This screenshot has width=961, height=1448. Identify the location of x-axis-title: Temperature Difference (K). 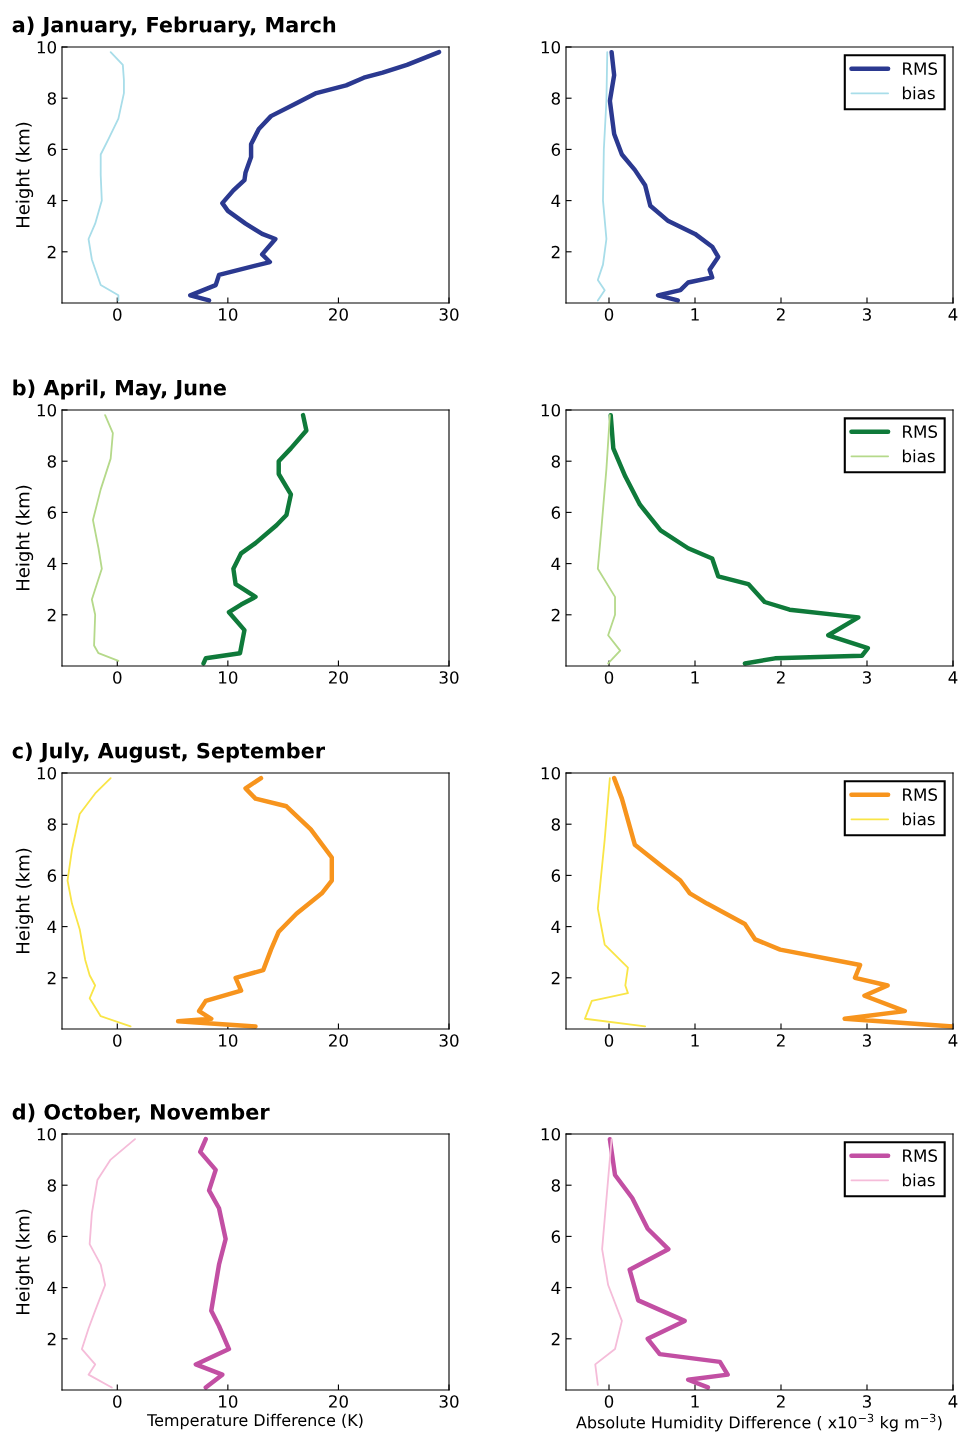
(255, 1421).